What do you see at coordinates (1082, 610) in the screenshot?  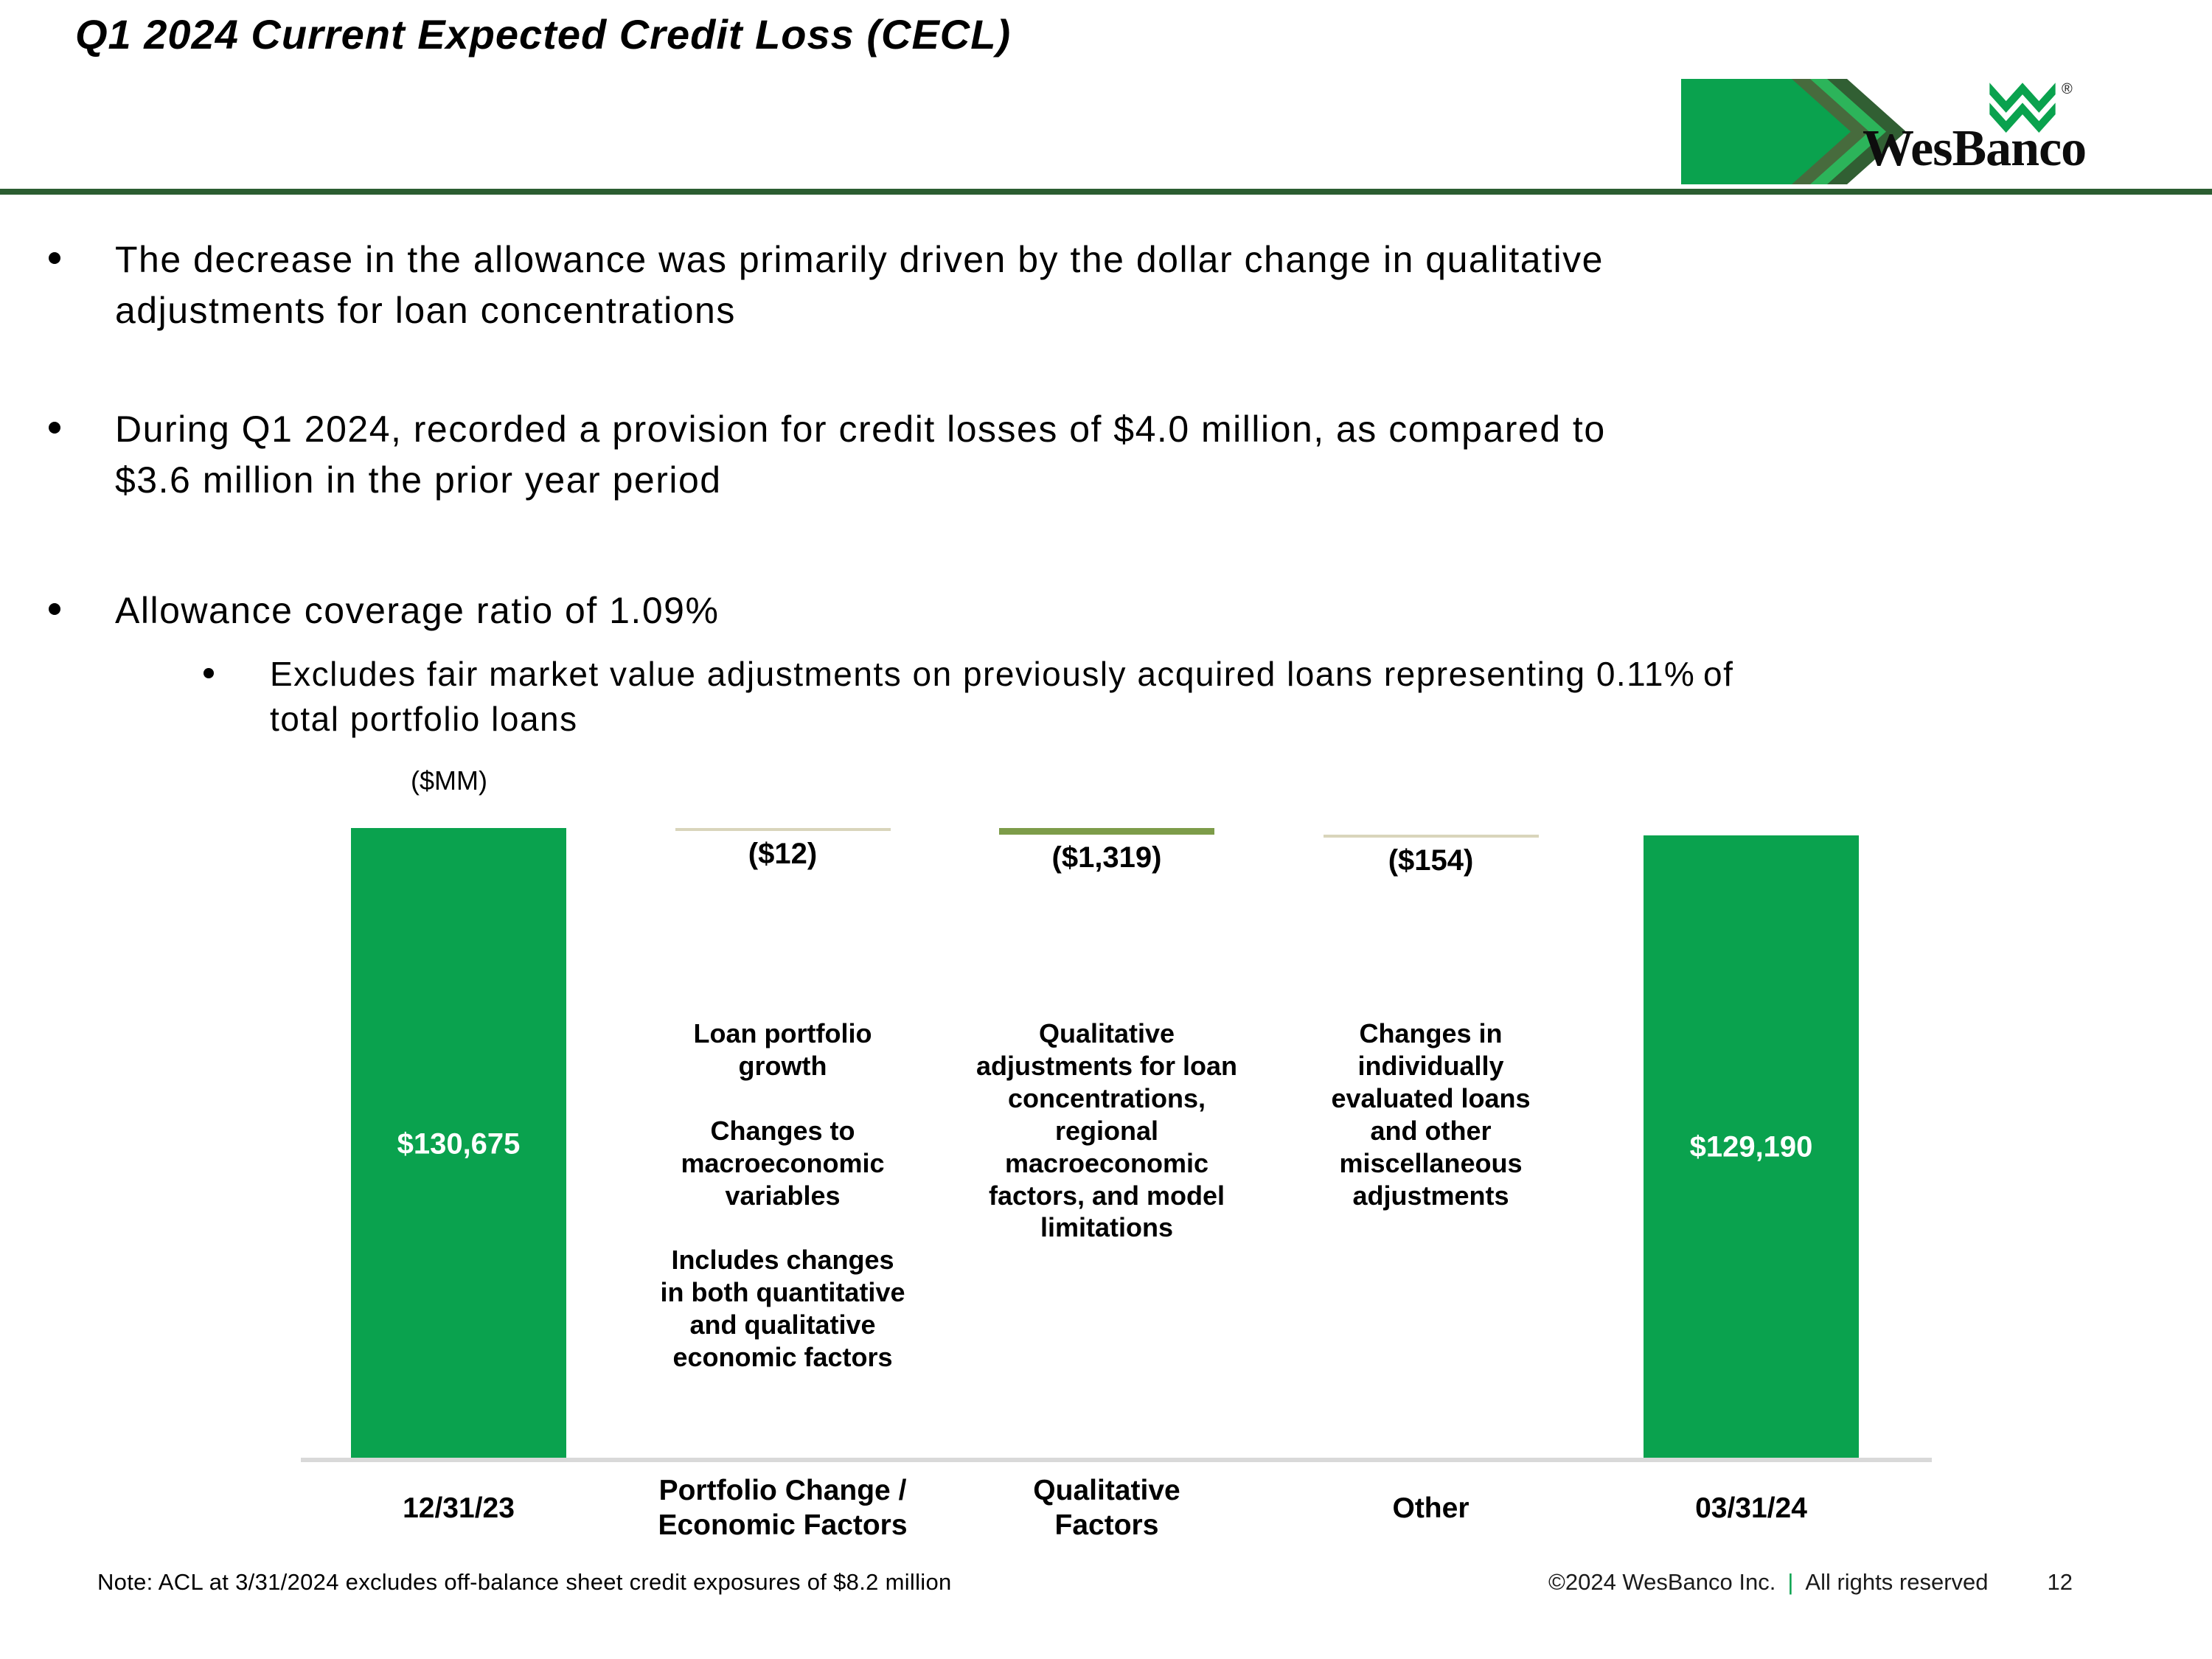 I see `bullet-item-3: Allowance coverage ratio of 1.09%` at bounding box center [1082, 610].